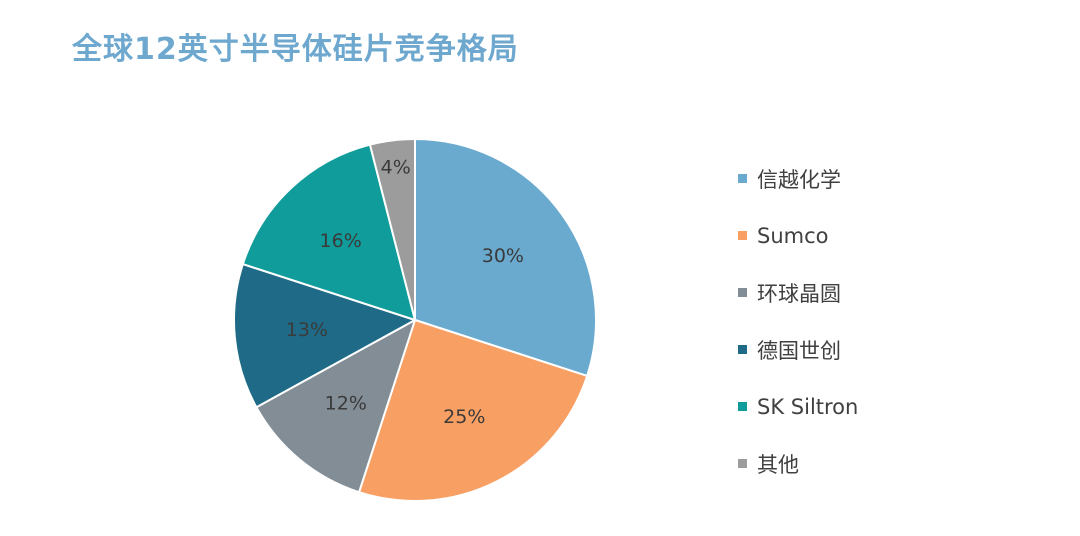 This screenshot has height=536, width=1080. What do you see at coordinates (808, 406) in the screenshot?
I see `legend-label: SK Siltron` at bounding box center [808, 406].